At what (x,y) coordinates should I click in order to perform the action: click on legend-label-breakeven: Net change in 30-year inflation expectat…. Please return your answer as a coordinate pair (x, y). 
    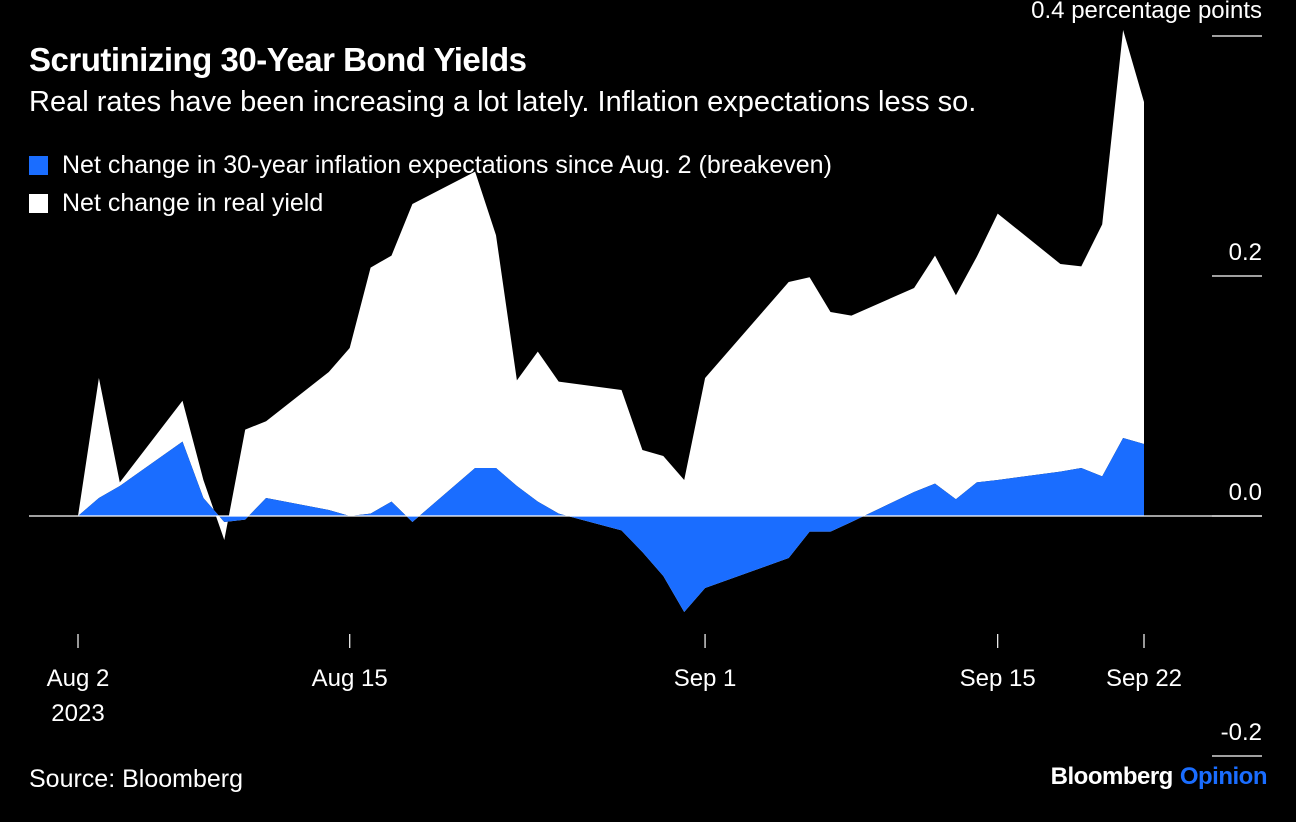
    Looking at the image, I should click on (447, 164).